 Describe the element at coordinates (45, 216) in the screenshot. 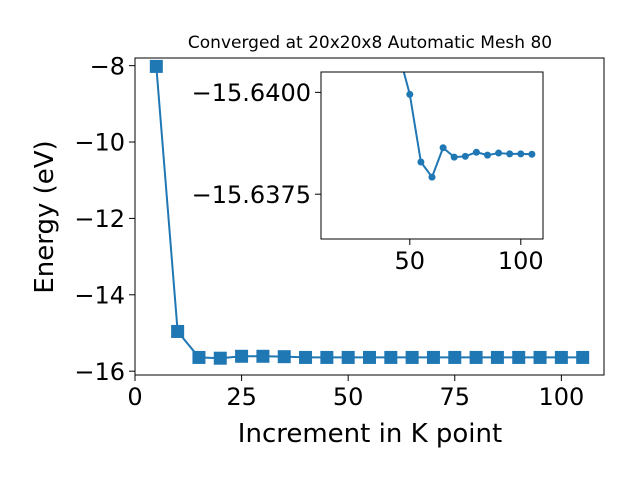

I see `y-axis-label: Energy (eV)` at that location.